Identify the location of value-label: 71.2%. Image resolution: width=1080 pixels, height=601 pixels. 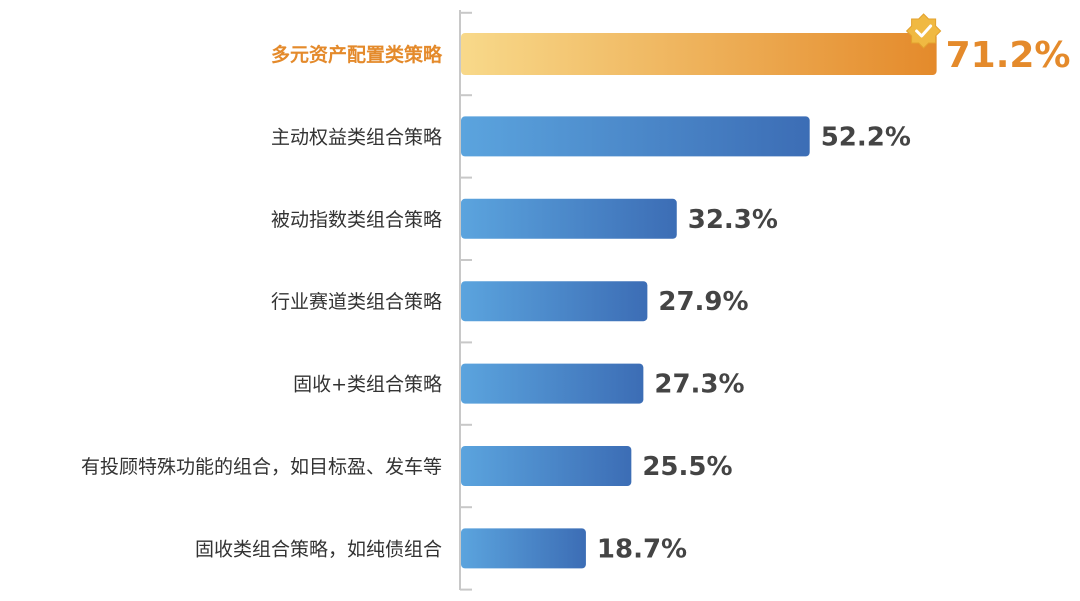
(1008, 55).